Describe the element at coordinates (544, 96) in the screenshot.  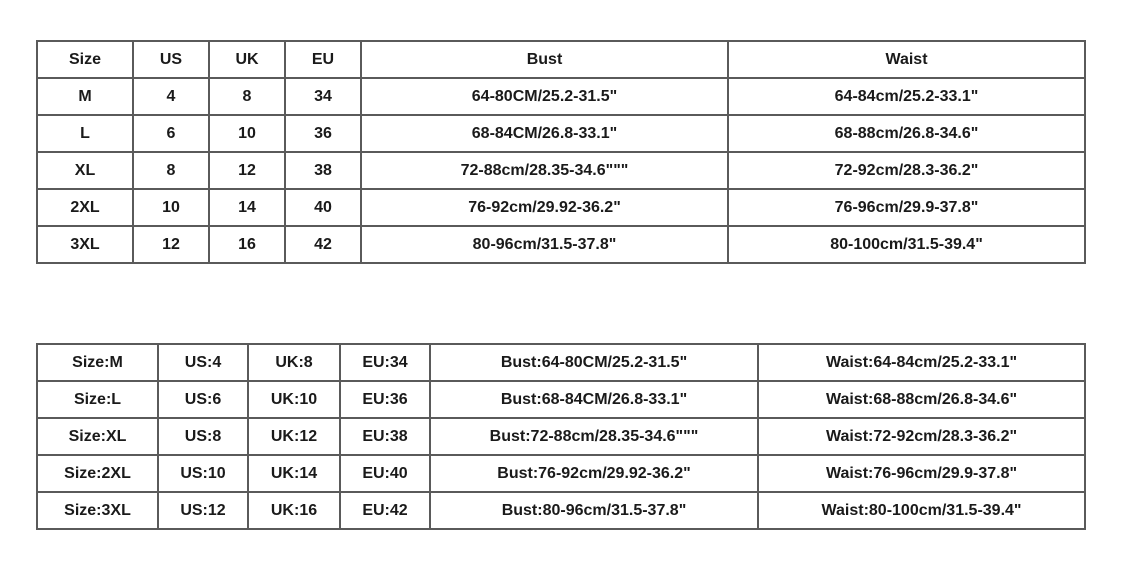
I see `cell-bust: 64-80CM/25.2-31.5"` at that location.